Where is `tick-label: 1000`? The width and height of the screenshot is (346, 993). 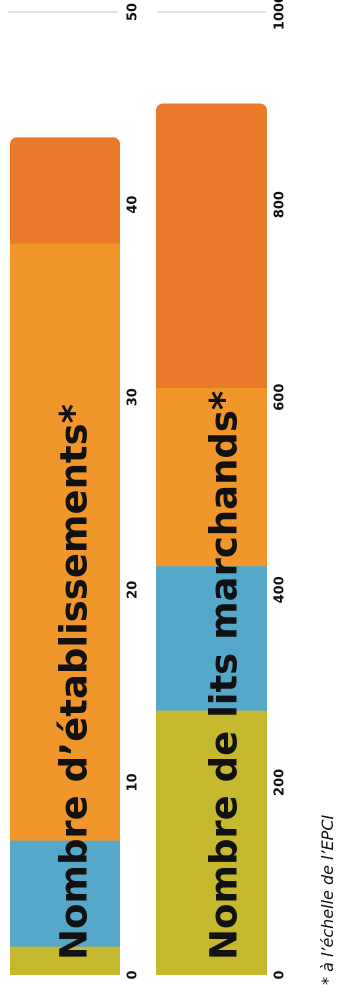 tick-label: 1000 is located at coordinates (280, 15).